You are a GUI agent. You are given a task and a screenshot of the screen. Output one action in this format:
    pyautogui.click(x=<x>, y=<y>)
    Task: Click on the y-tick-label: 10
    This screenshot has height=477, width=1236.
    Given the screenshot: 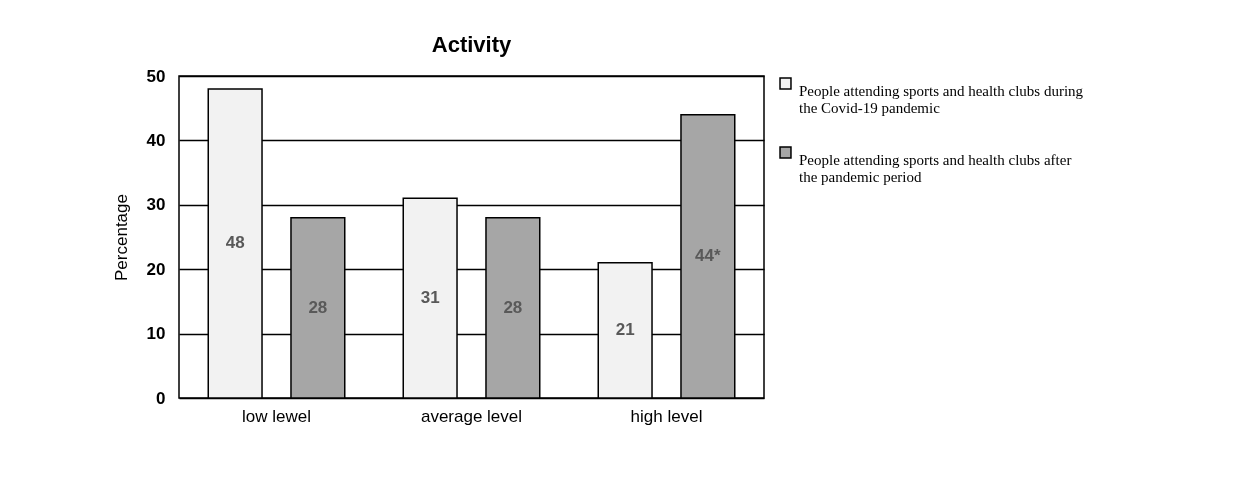 What is the action you would take?
    pyautogui.click(x=156, y=334)
    